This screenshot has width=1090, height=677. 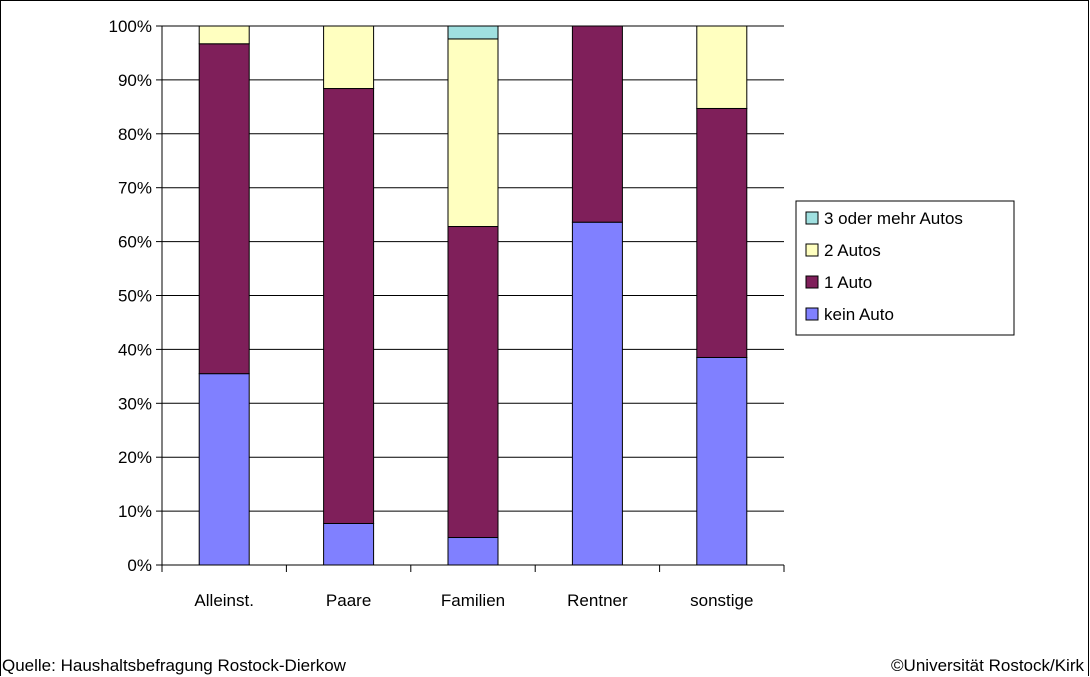 I want to click on legend-label: 2 Autos, so click(x=852, y=250).